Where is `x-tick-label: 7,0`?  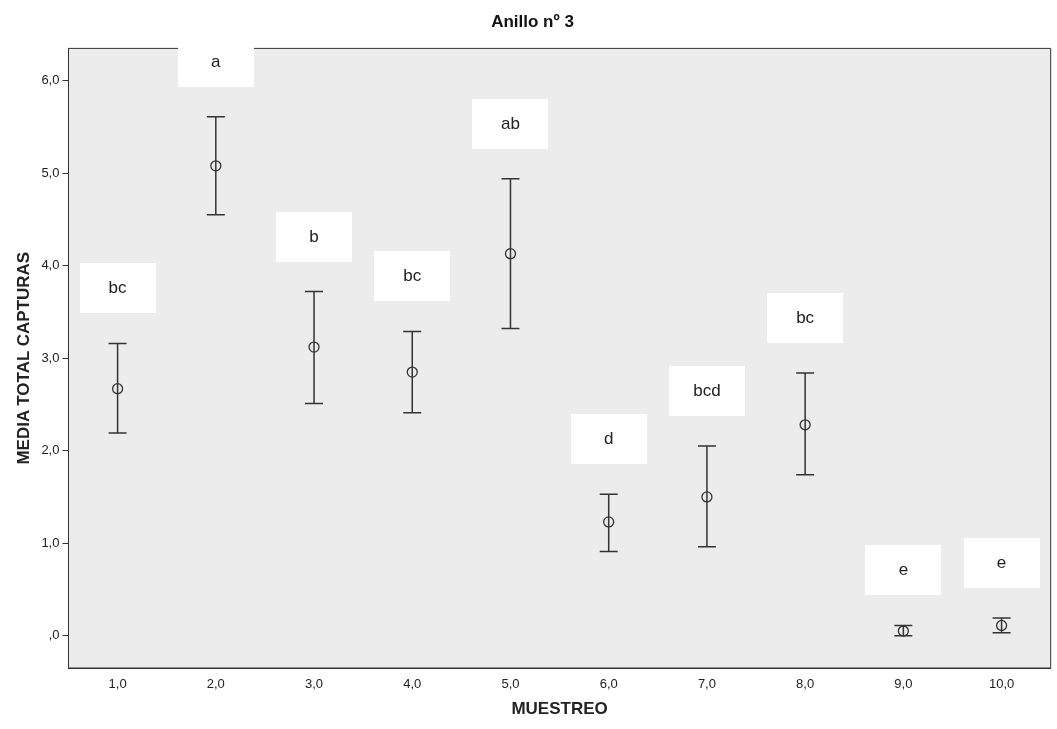
x-tick-label: 7,0 is located at coordinates (706, 684).